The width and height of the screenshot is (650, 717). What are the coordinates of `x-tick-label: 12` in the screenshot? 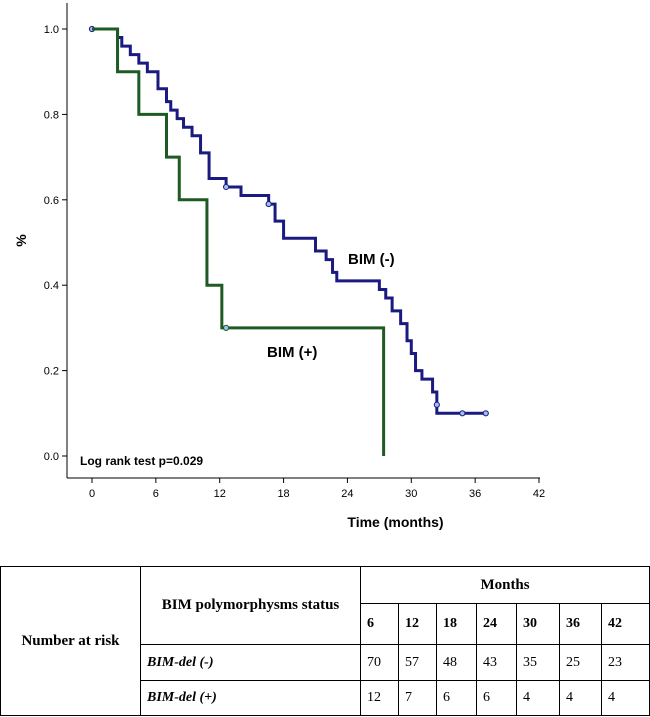 It's located at (220, 494).